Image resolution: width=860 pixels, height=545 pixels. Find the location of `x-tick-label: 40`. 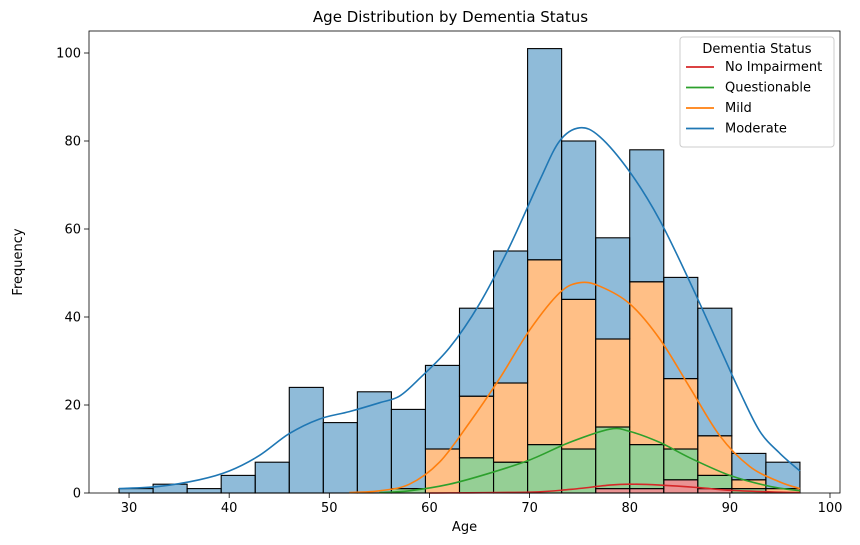

x-tick-label: 40 is located at coordinates (229, 508).